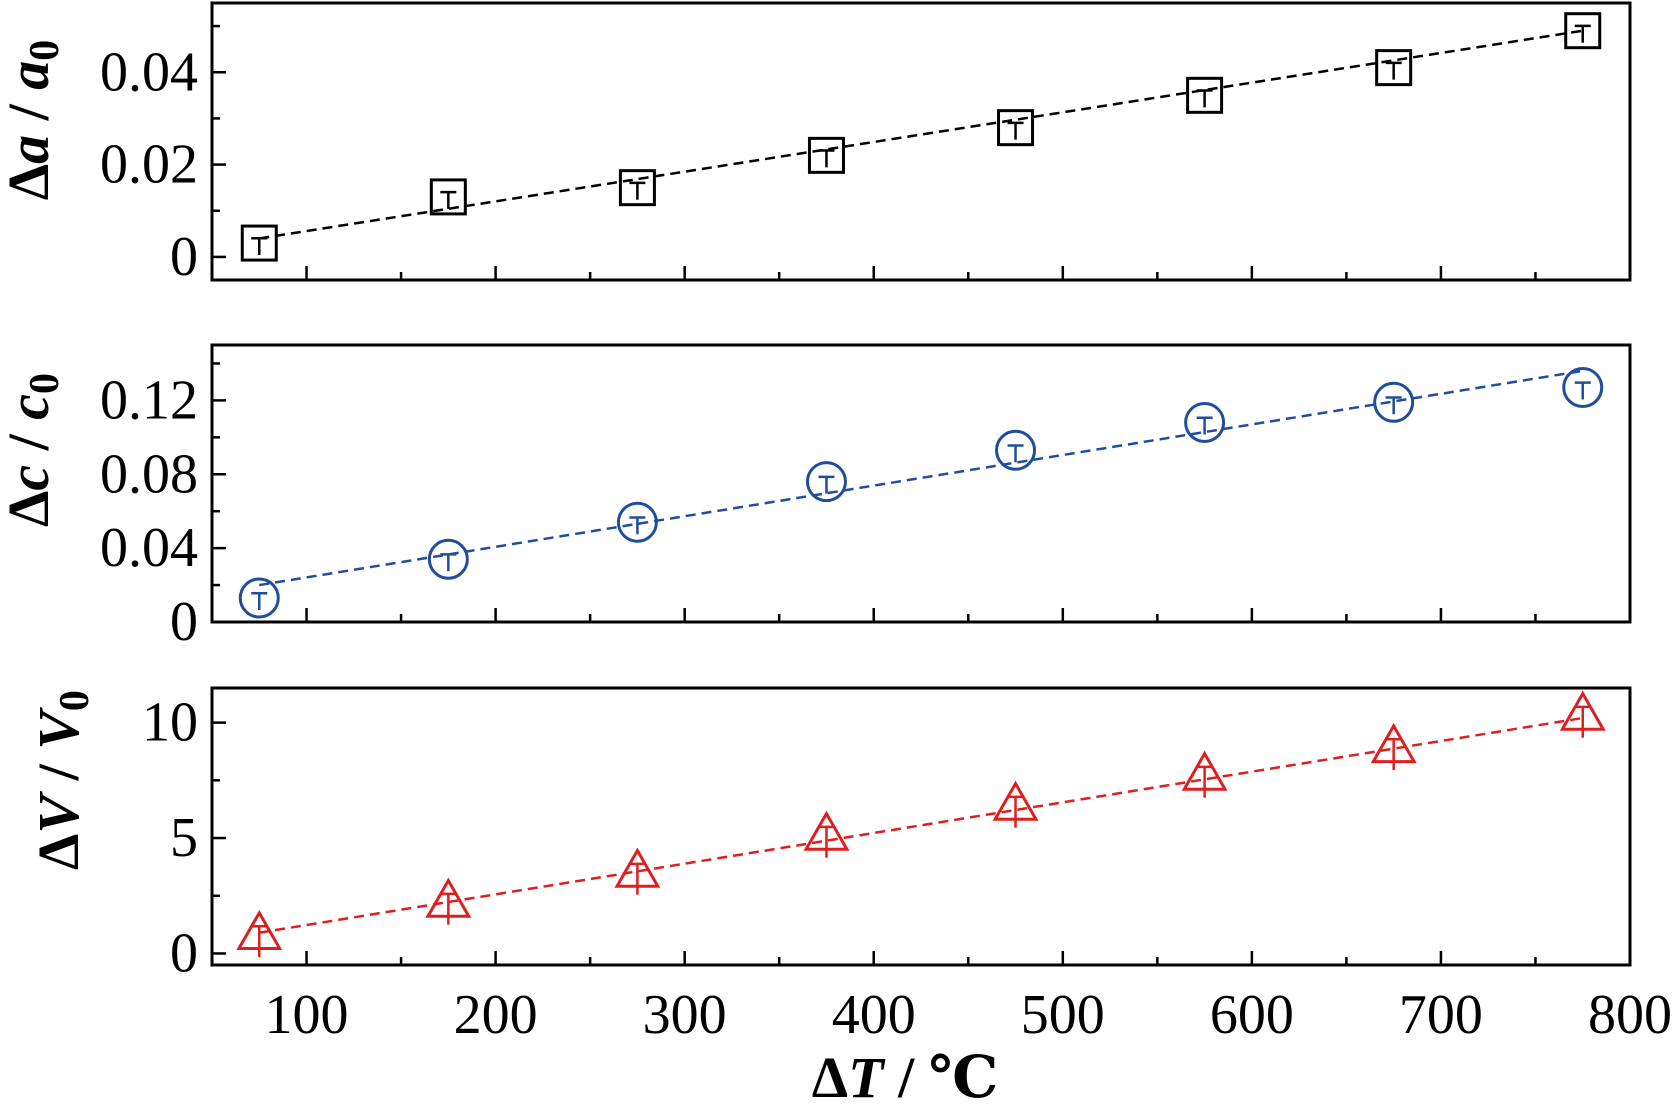 The height and width of the screenshot is (1109, 1678). Describe the element at coordinates (58, 852) in the screenshot. I see `ylabel-v-delta: Δ` at that location.